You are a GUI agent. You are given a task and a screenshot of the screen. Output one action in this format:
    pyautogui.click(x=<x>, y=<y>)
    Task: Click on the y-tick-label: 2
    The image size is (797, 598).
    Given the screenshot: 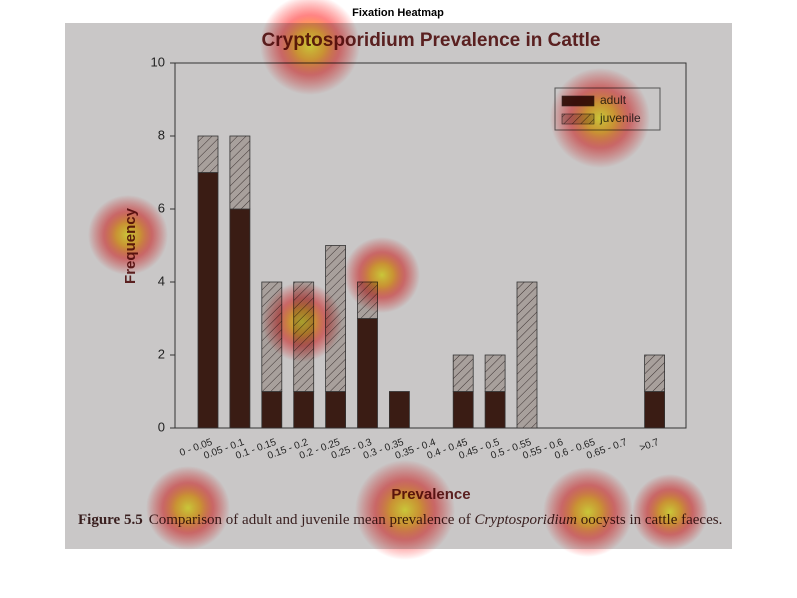 What is the action you would take?
    pyautogui.click(x=161, y=353)
    